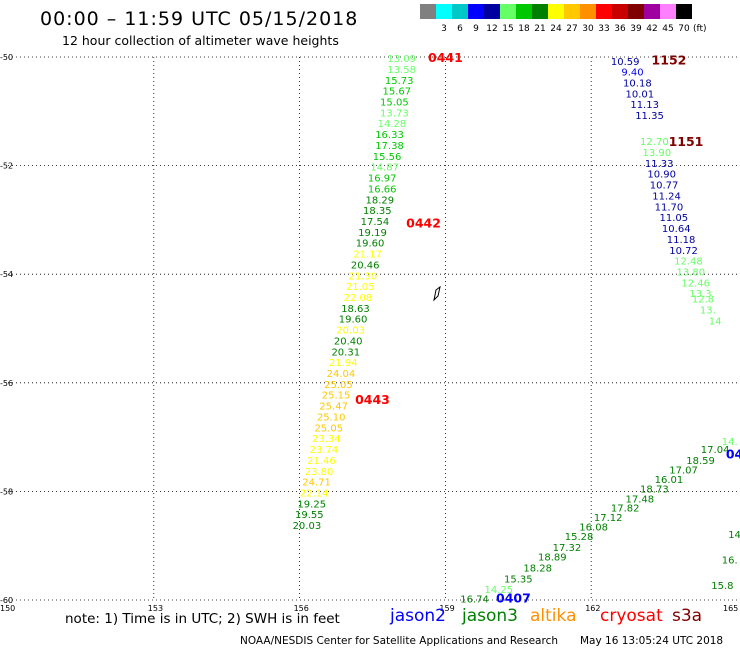  What do you see at coordinates (418, 616) in the screenshot?
I see `legend-jason2: jason2` at bounding box center [418, 616].